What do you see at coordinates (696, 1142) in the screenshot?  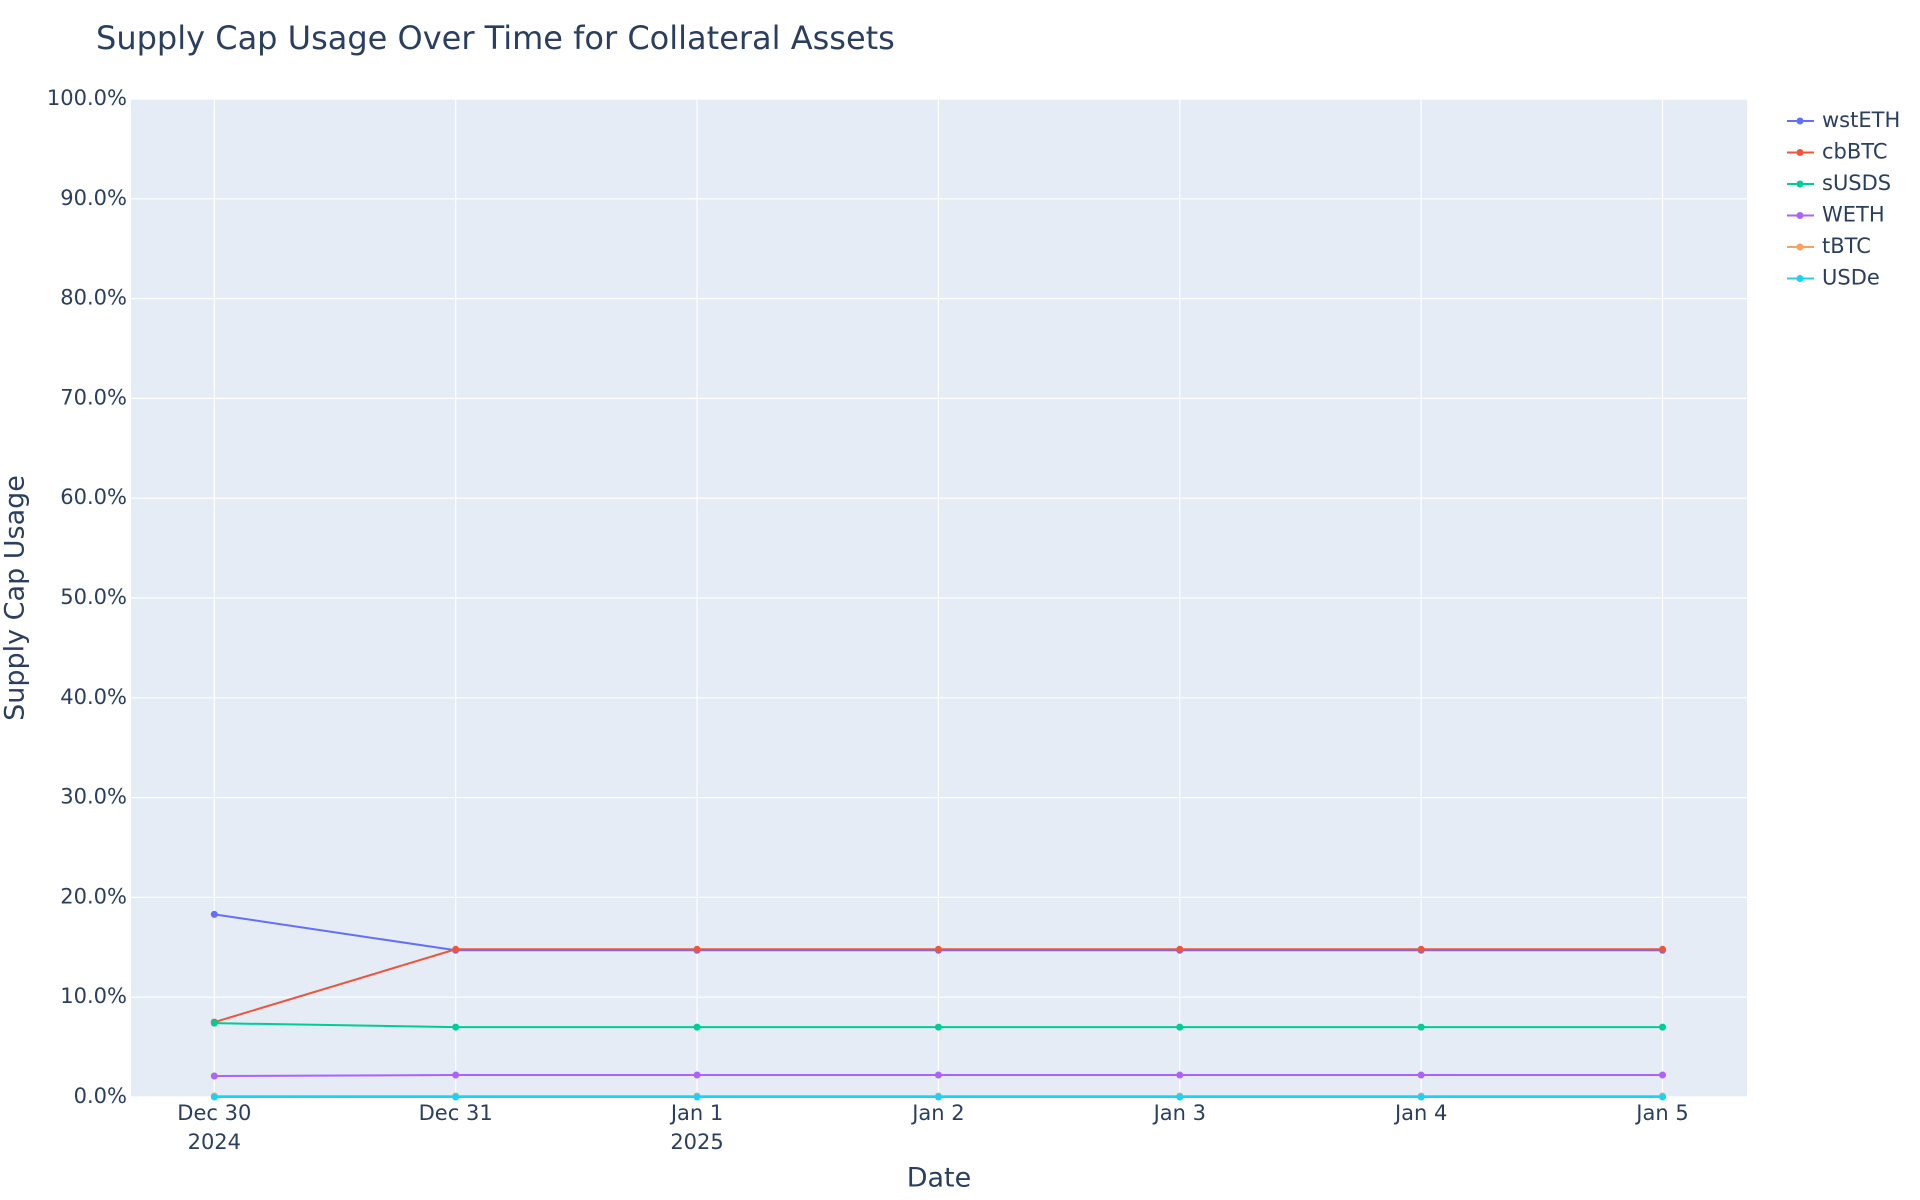 I see `x-tick-sublabel: 2025` at bounding box center [696, 1142].